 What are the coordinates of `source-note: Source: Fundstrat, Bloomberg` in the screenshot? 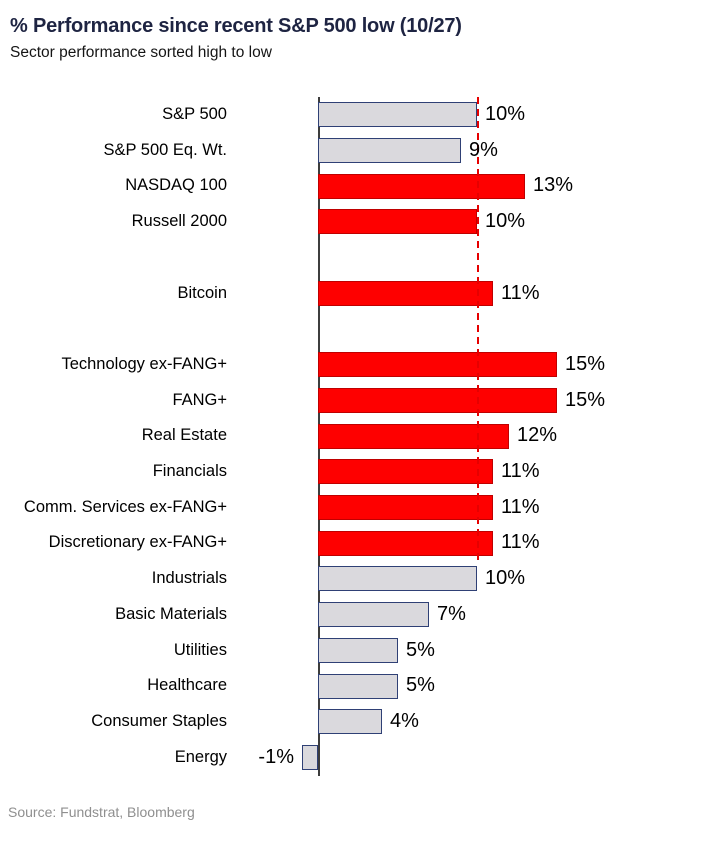 It's located at (101, 812).